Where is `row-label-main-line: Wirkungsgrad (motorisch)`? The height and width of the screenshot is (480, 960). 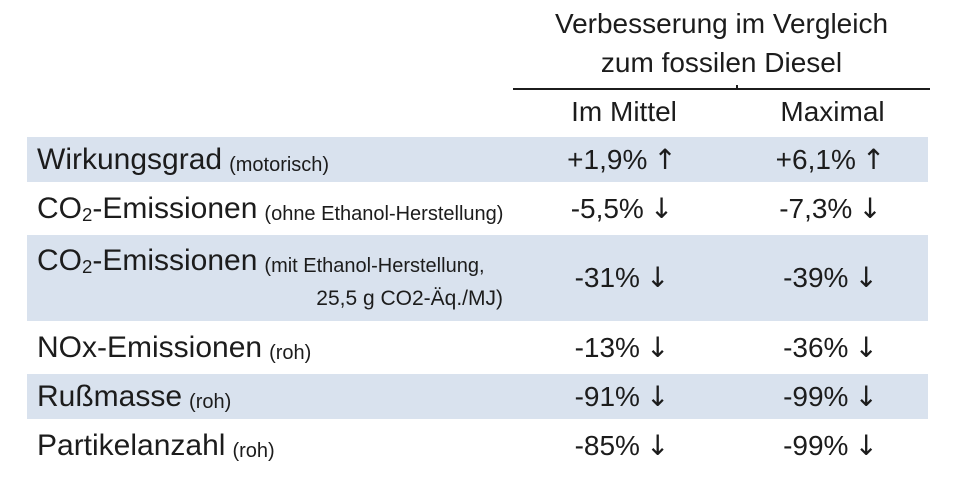
row-label-main-line: Wirkungsgrad (motorisch) is located at coordinates (271, 159).